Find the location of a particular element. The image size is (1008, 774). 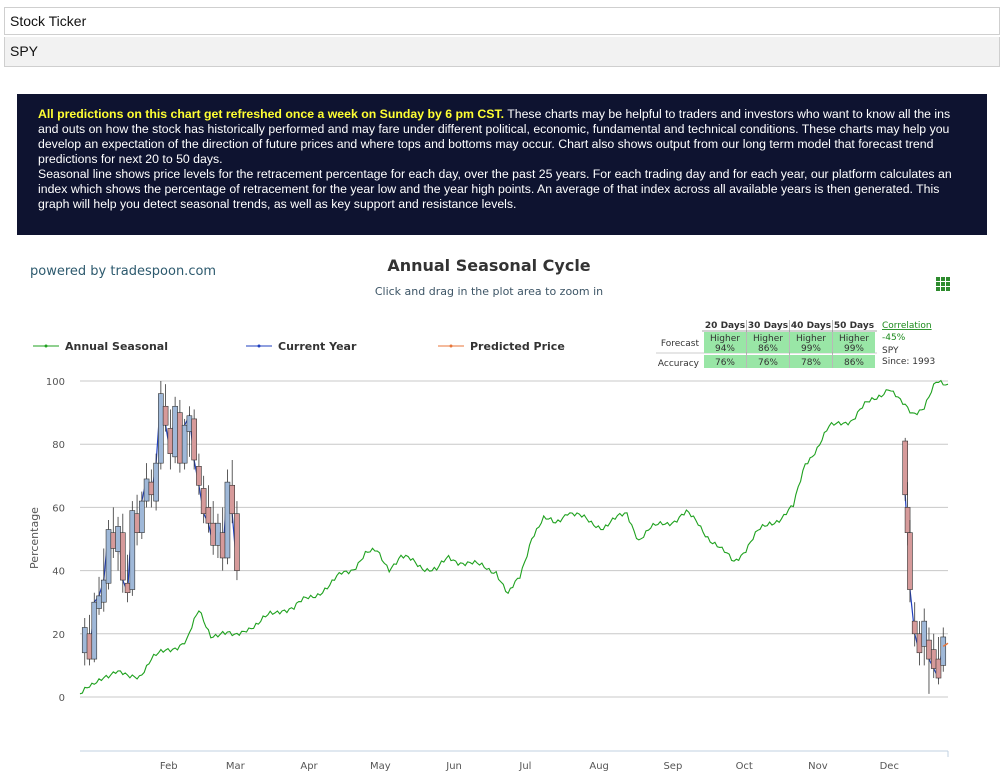

x-tick-label-jun: Jun is located at coordinates (453, 766).